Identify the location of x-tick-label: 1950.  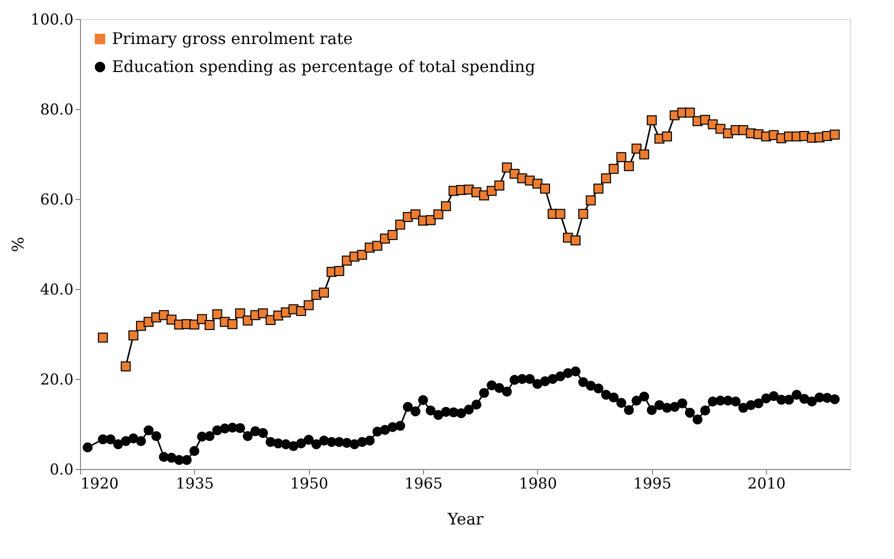
(309, 483).